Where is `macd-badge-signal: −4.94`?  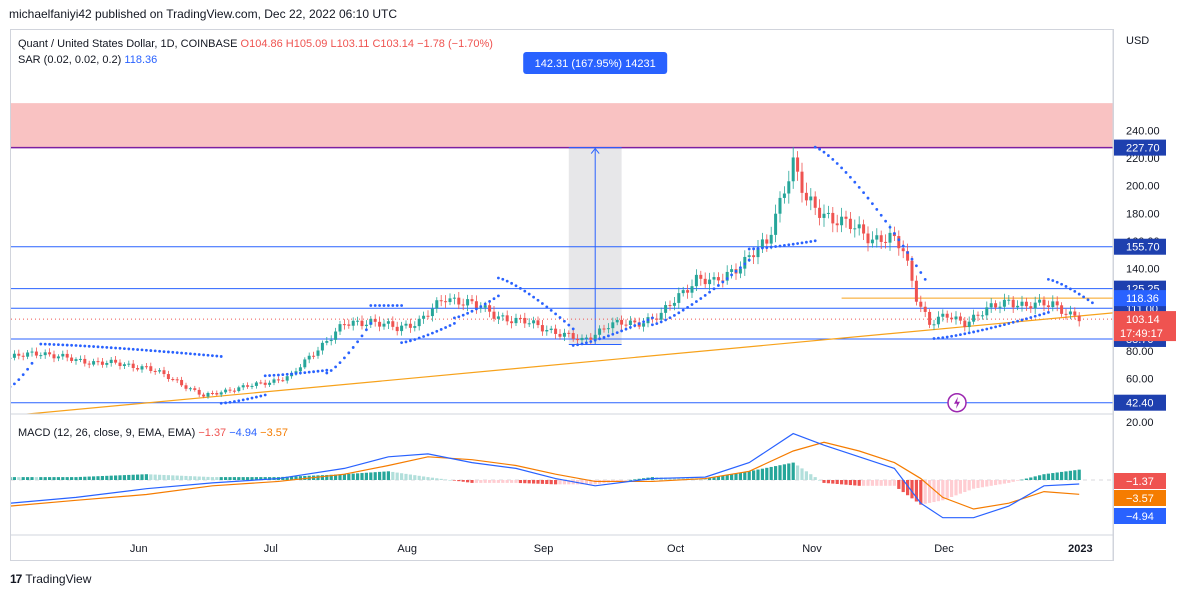 macd-badge-signal: −4.94 is located at coordinates (1140, 517).